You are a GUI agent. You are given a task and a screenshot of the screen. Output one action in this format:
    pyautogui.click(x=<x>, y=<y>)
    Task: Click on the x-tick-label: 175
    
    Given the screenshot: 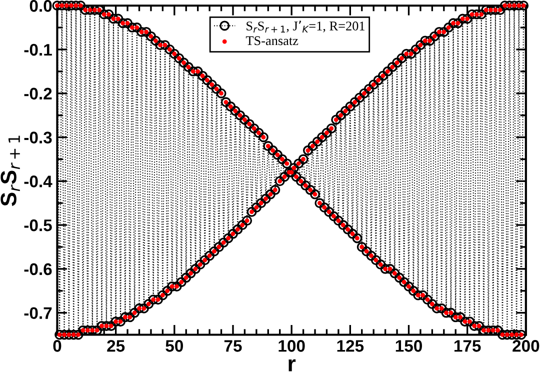 What is the action you would take?
    pyautogui.click(x=467, y=346)
    